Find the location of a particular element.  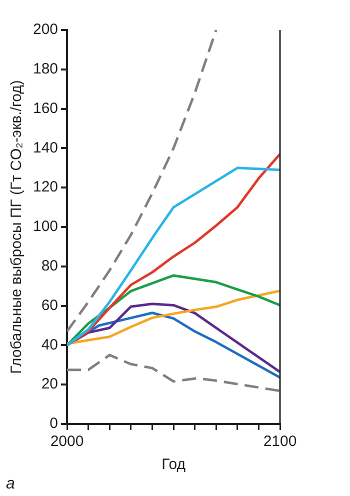

y-tick-label: 80 is located at coordinates (49, 266).